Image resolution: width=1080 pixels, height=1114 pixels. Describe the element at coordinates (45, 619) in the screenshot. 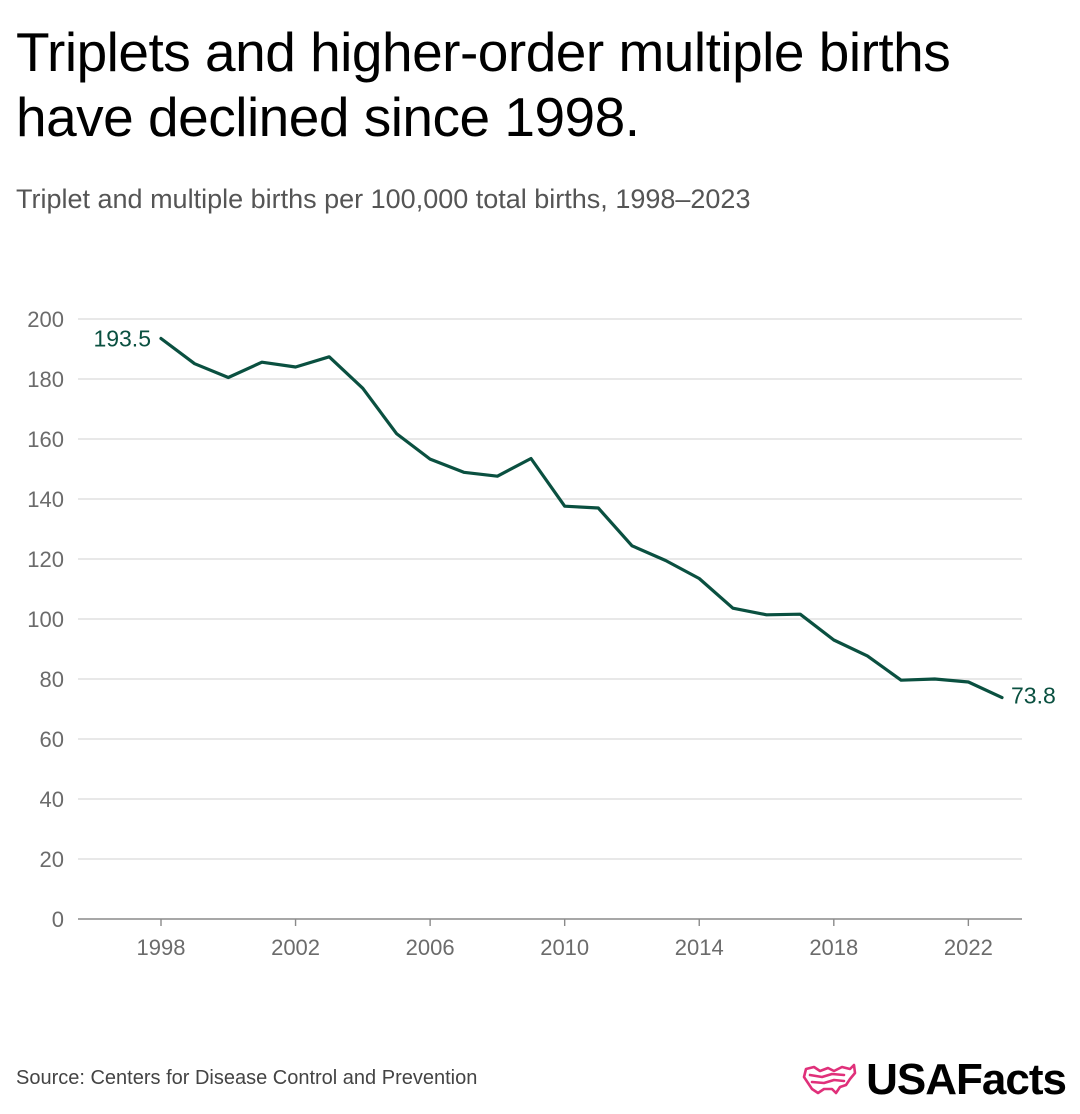

I see `y-tick-label: 100` at that location.